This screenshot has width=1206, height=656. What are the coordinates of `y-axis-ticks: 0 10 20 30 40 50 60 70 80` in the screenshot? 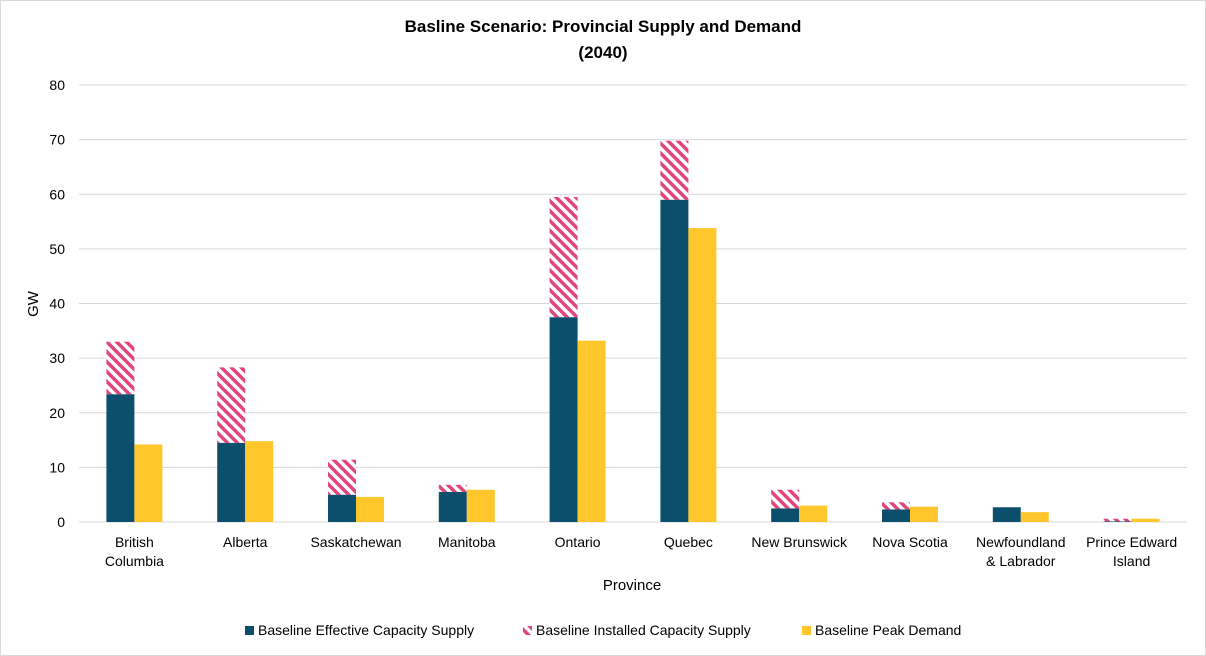 It's located at (57, 303).